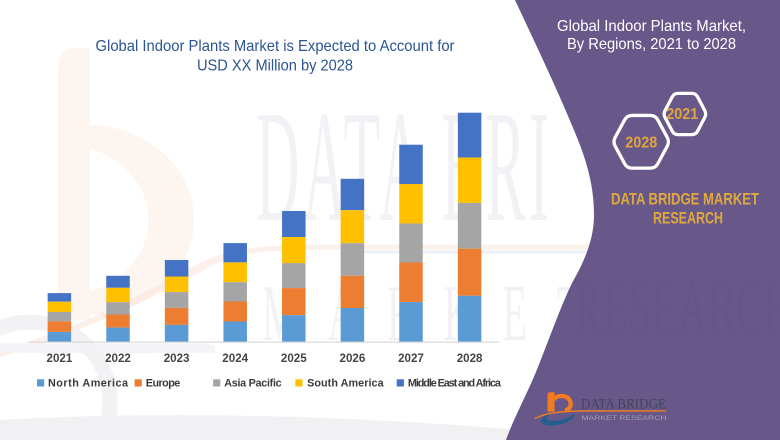 This screenshot has width=780, height=440. Describe the element at coordinates (623, 404) in the screenshot. I see `svg-text: DATA BRIDGE` at that location.